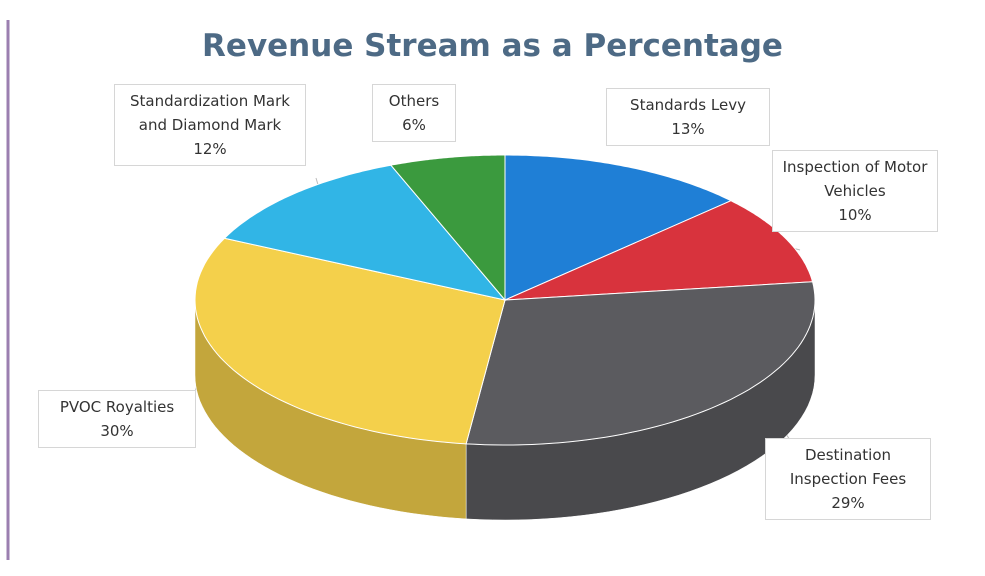 The width and height of the screenshot is (985, 576). What do you see at coordinates (688, 129) in the screenshot?
I see `label-value: 13%` at bounding box center [688, 129].